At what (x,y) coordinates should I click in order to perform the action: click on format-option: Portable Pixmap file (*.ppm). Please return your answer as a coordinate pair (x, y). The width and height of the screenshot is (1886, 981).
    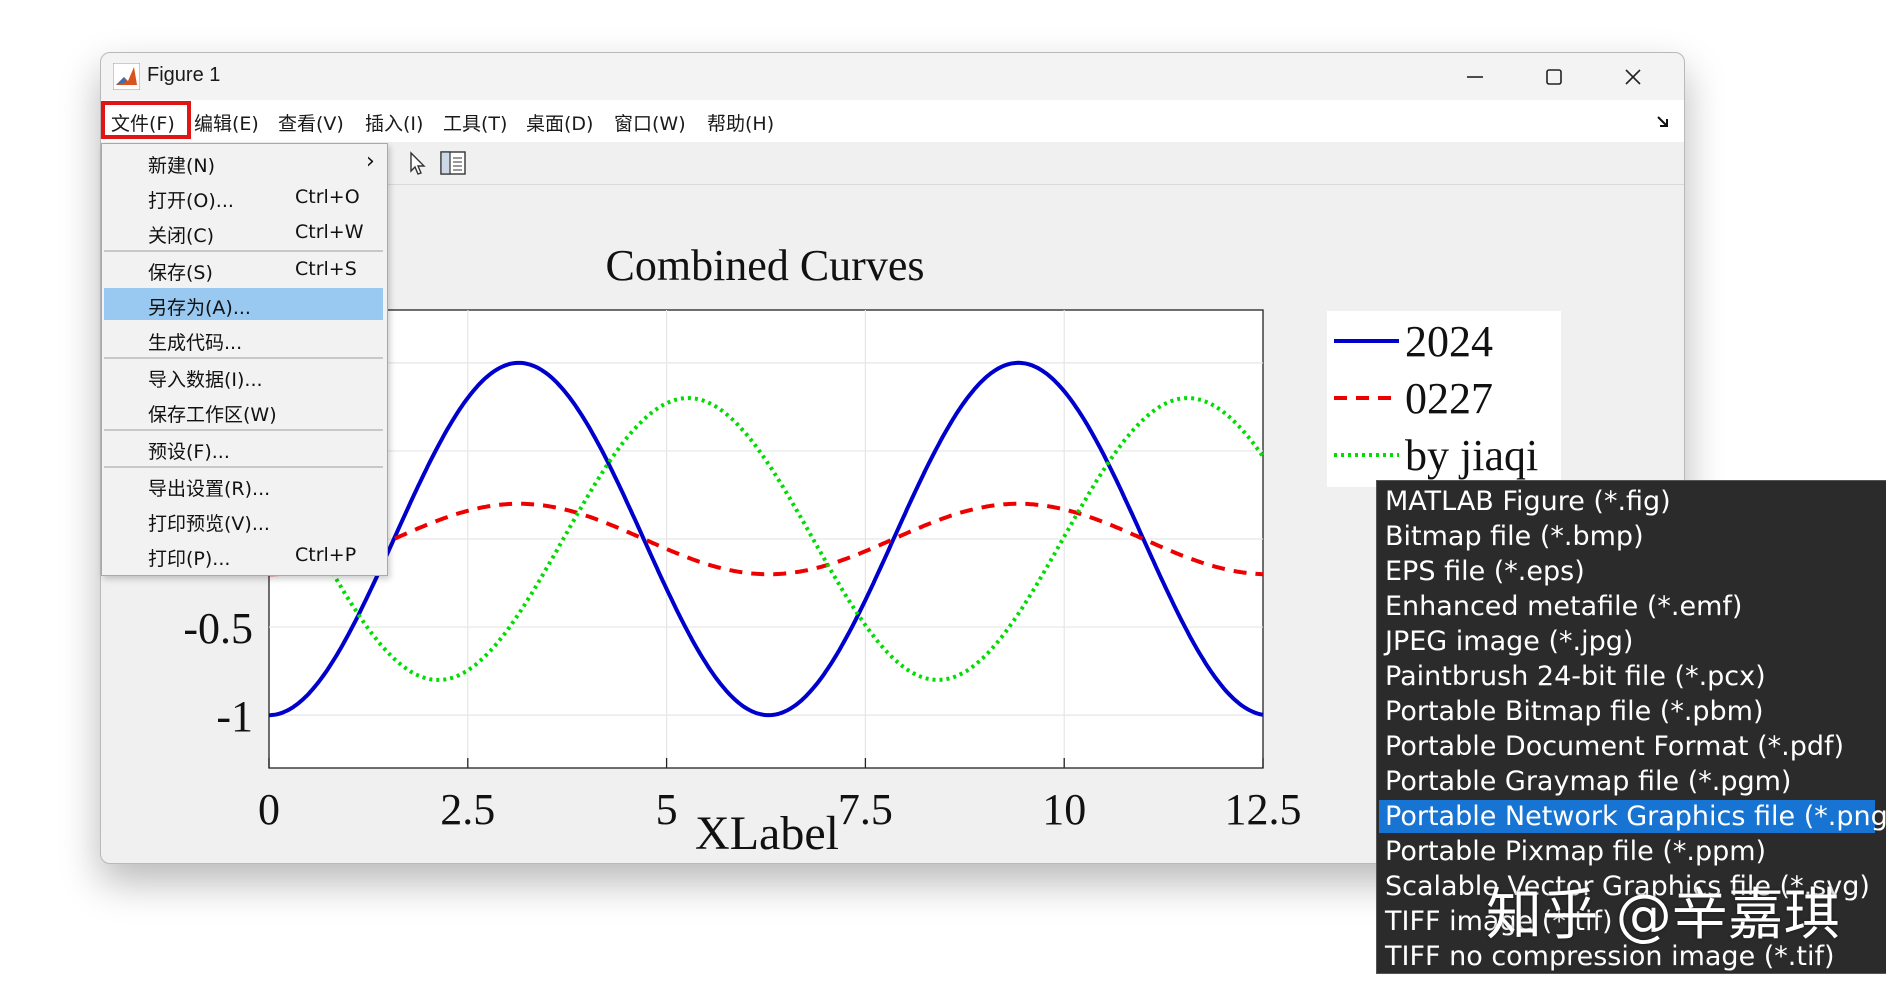
    Looking at the image, I should click on (1576, 851).